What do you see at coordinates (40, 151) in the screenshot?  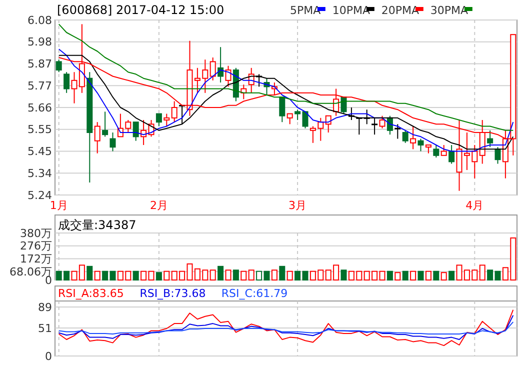 I see `y-tick-label: 5.45` at bounding box center [40, 151].